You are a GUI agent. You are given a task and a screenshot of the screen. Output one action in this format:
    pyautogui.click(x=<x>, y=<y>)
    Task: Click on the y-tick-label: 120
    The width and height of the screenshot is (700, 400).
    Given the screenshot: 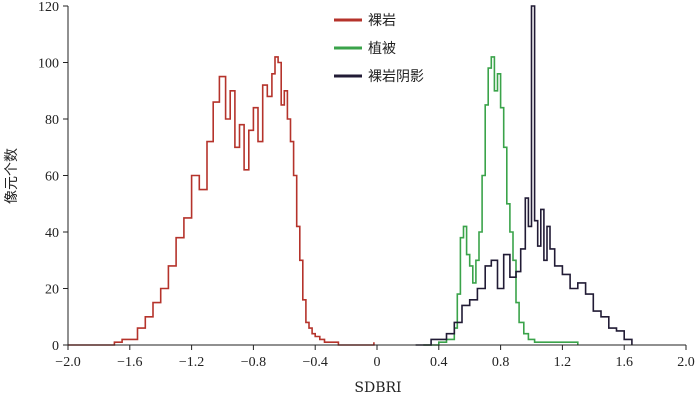 What is the action you would take?
    pyautogui.click(x=48, y=7)
    